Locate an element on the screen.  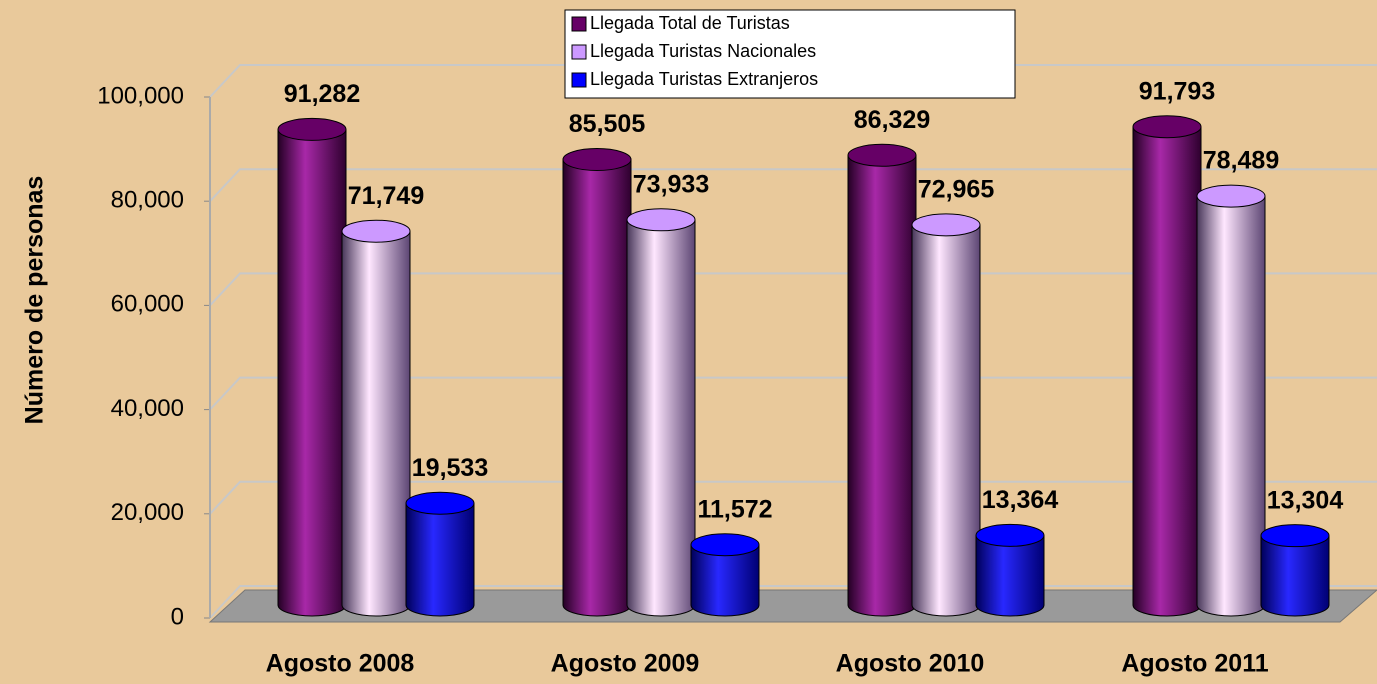
value-label: 72,965 is located at coordinates (956, 189).